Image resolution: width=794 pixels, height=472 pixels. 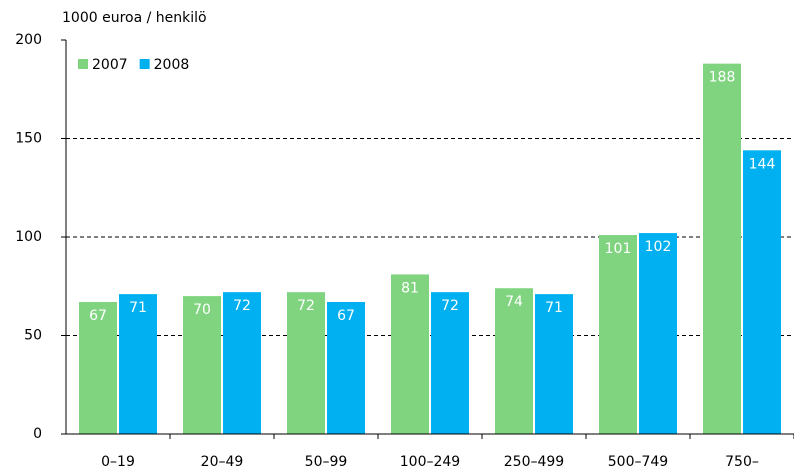 I want to click on y-tick-label: 100, so click(x=28, y=237).